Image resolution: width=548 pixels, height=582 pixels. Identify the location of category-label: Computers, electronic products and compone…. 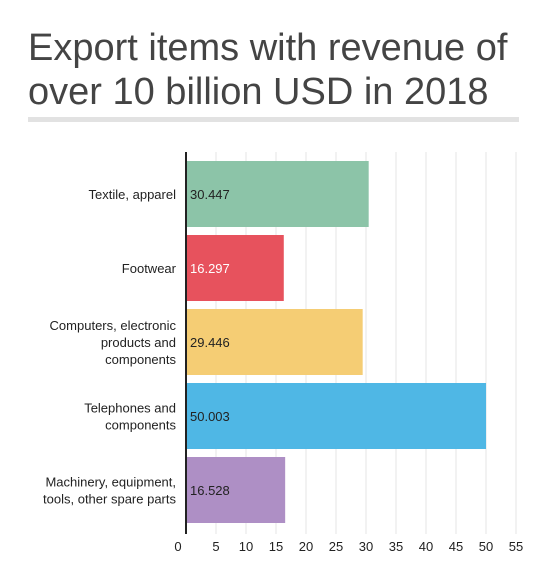
(113, 342).